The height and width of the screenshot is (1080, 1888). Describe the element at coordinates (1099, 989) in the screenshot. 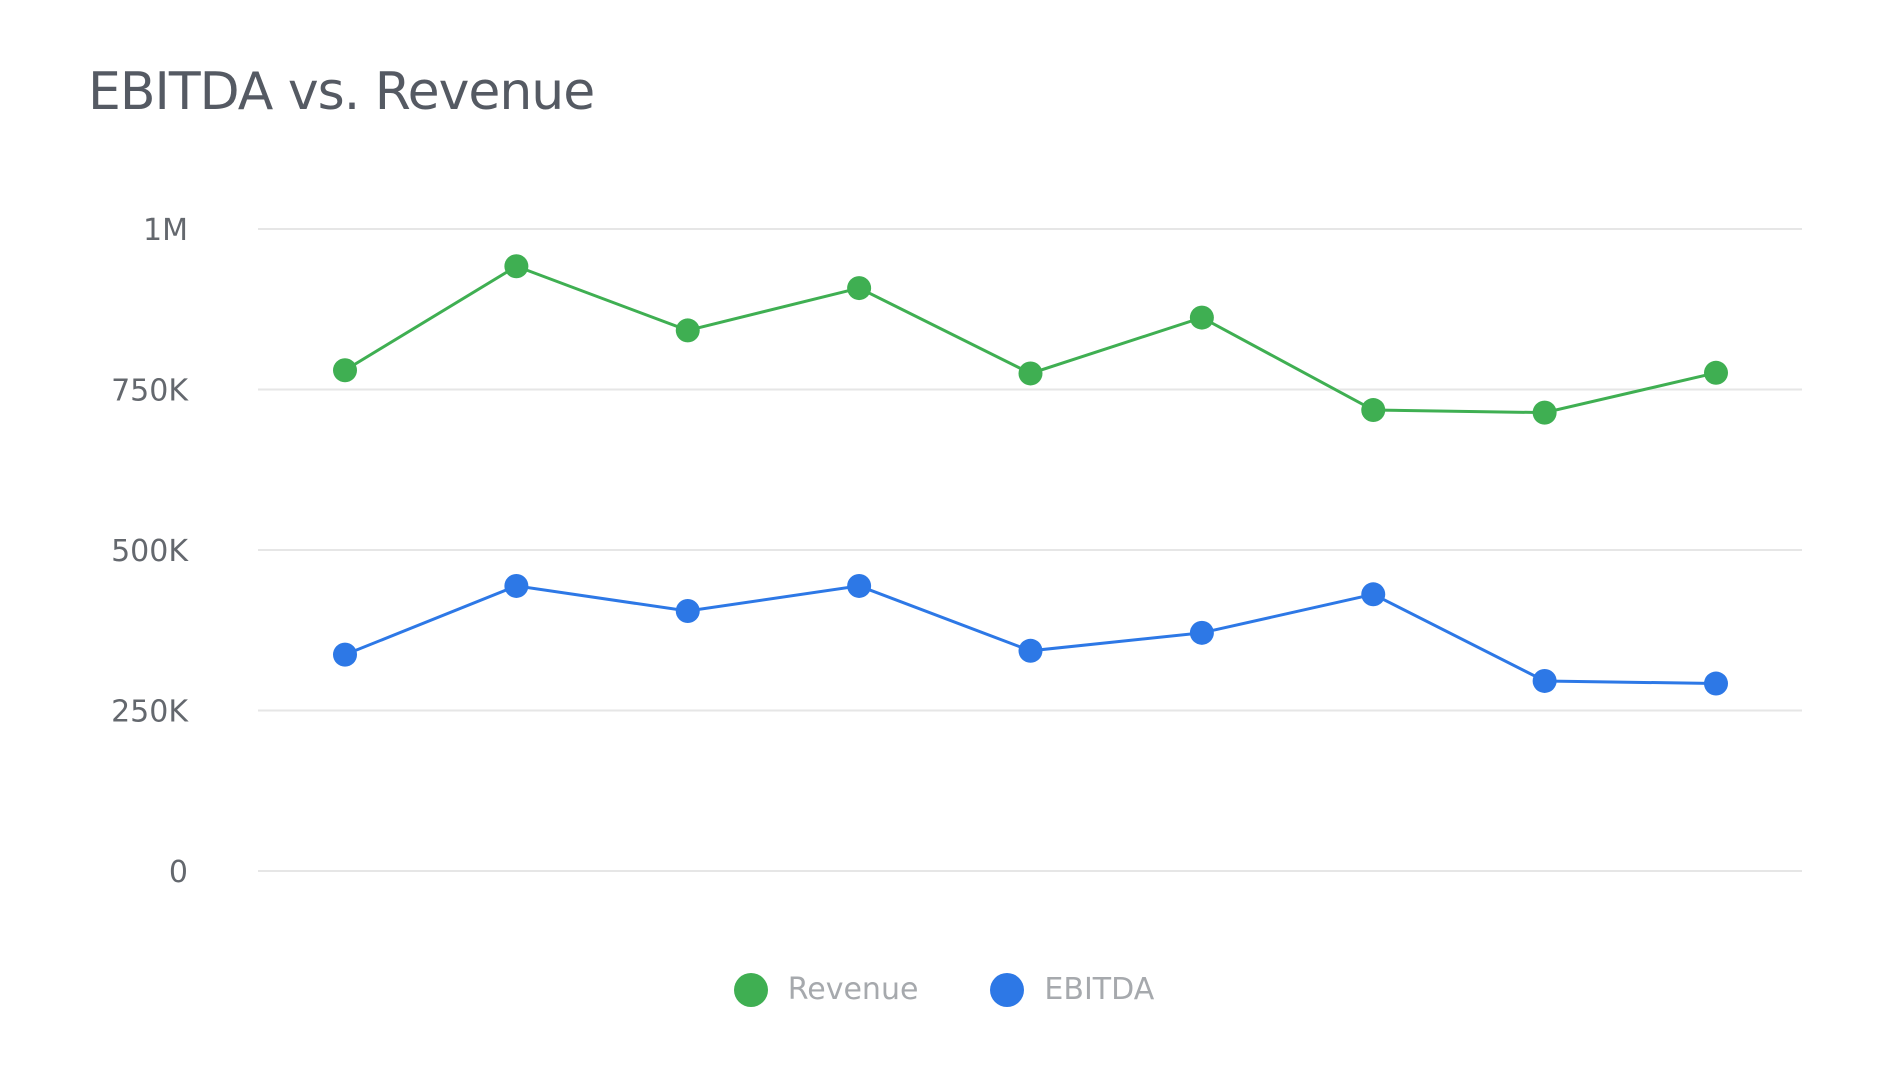

I see `legend-label: EBITDA` at that location.